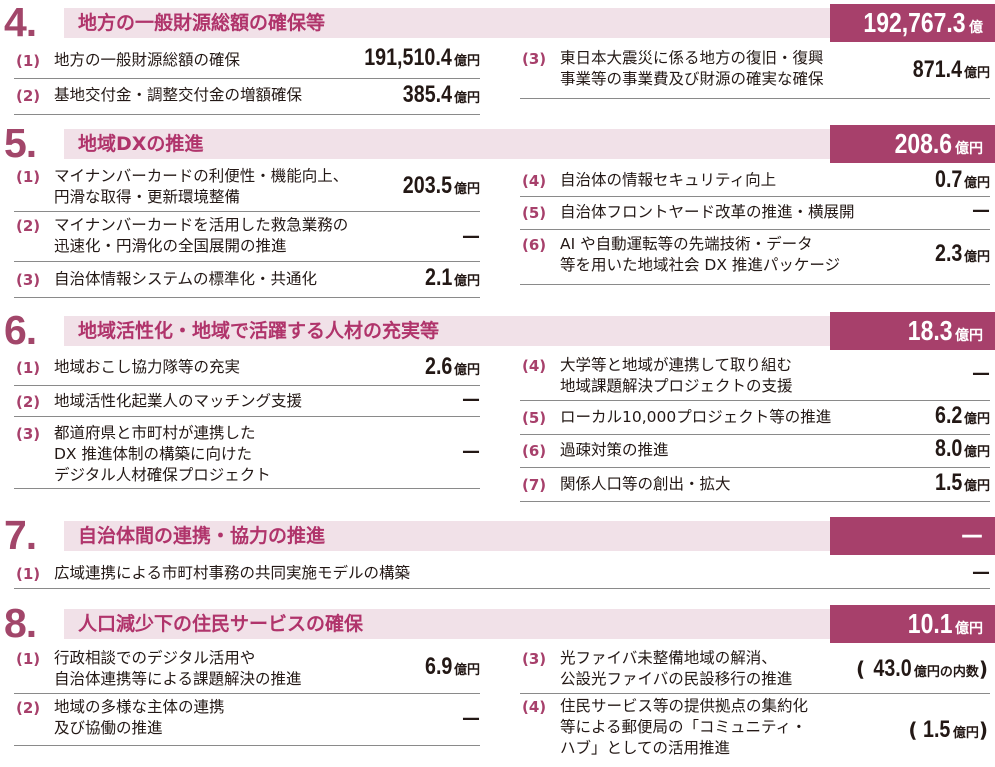 Image resolution: width=995 pixels, height=767 pixels. What do you see at coordinates (247, 720) in the screenshot?
I see `budget-item: (2) 地域の多様な主体の連携 及び協働の推進 —` at bounding box center [247, 720].